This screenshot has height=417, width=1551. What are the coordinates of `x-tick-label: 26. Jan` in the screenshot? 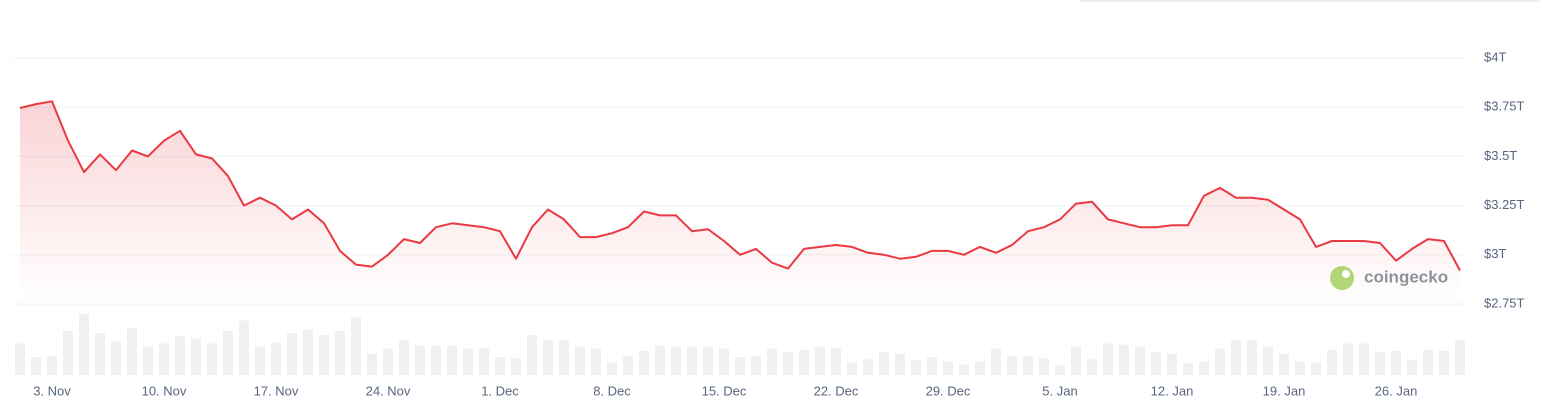 It's located at (1396, 390).